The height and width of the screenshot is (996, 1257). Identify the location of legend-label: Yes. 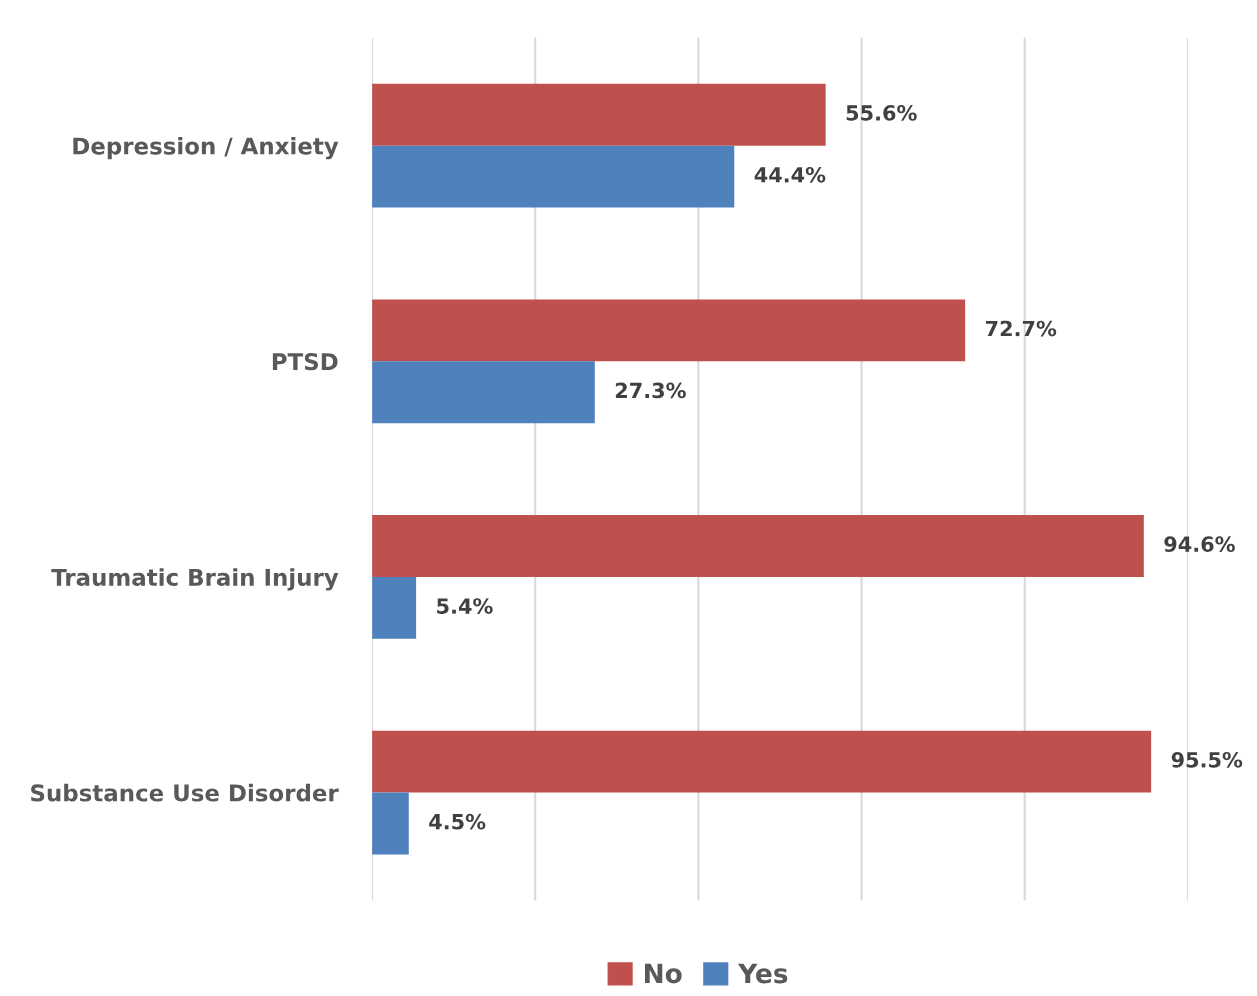
(762, 973).